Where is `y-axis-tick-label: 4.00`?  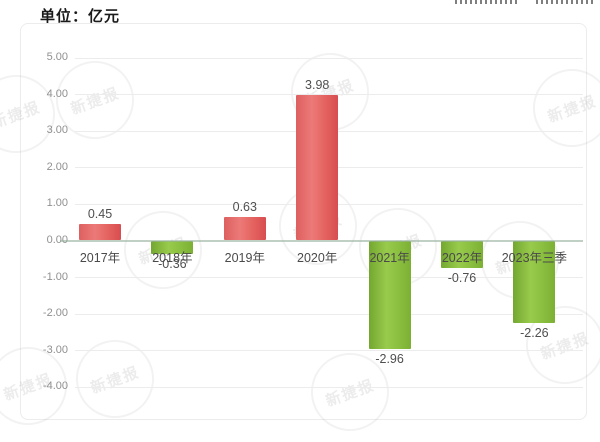
y-axis-tick-label: 4.00 is located at coordinates (57, 93).